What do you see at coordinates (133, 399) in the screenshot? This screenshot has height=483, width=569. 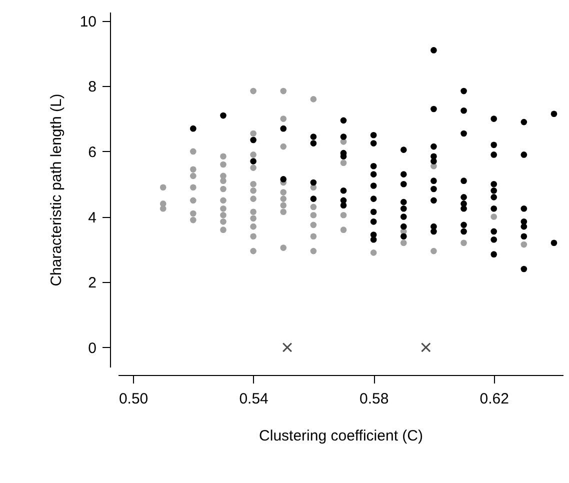 I see `x-tick-label: 0.50` at bounding box center [133, 399].